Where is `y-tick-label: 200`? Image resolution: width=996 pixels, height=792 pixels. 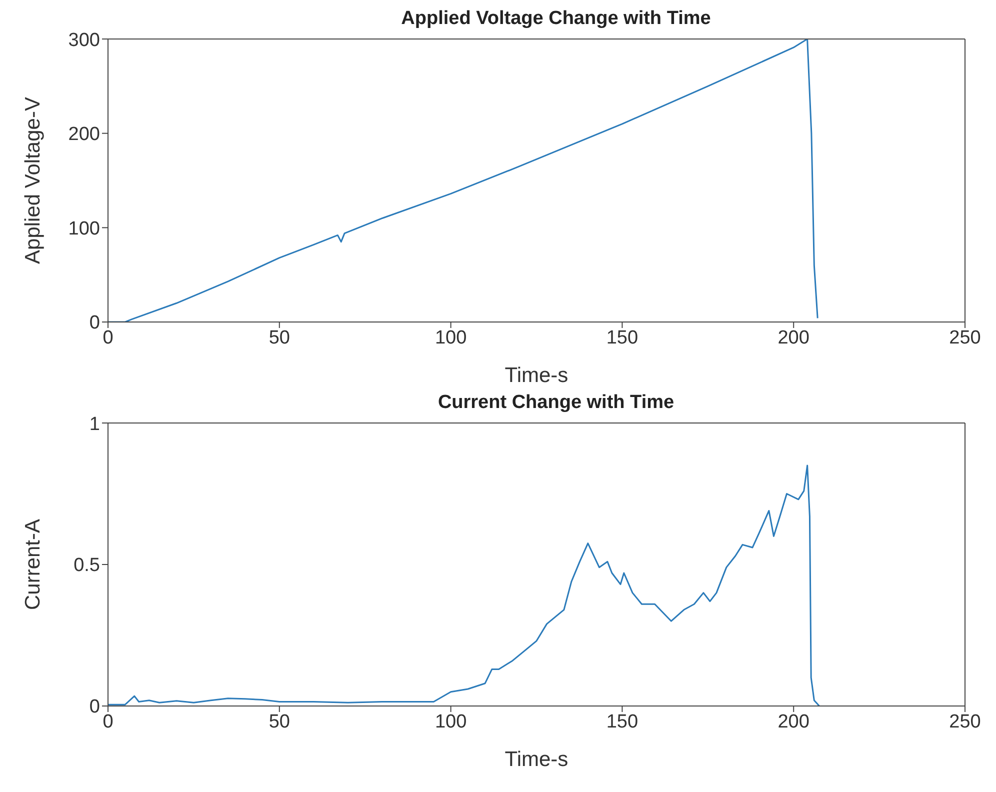
y-tick-label: 200 is located at coordinates (84, 135).